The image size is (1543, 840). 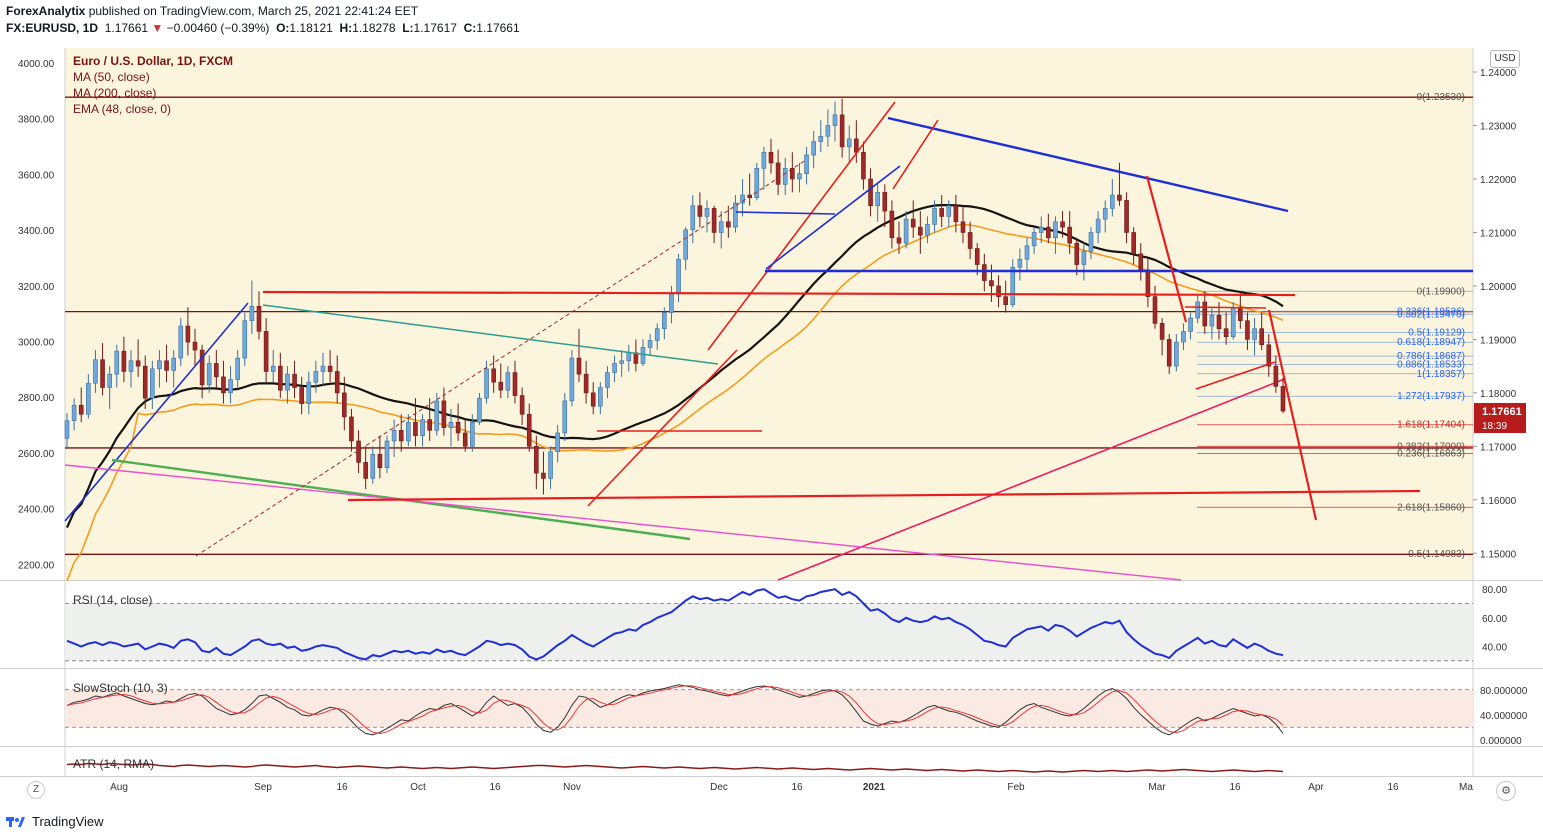 What do you see at coordinates (120, 688) in the screenshot?
I see `stoch-title: SlowStoch (10, 3)` at bounding box center [120, 688].